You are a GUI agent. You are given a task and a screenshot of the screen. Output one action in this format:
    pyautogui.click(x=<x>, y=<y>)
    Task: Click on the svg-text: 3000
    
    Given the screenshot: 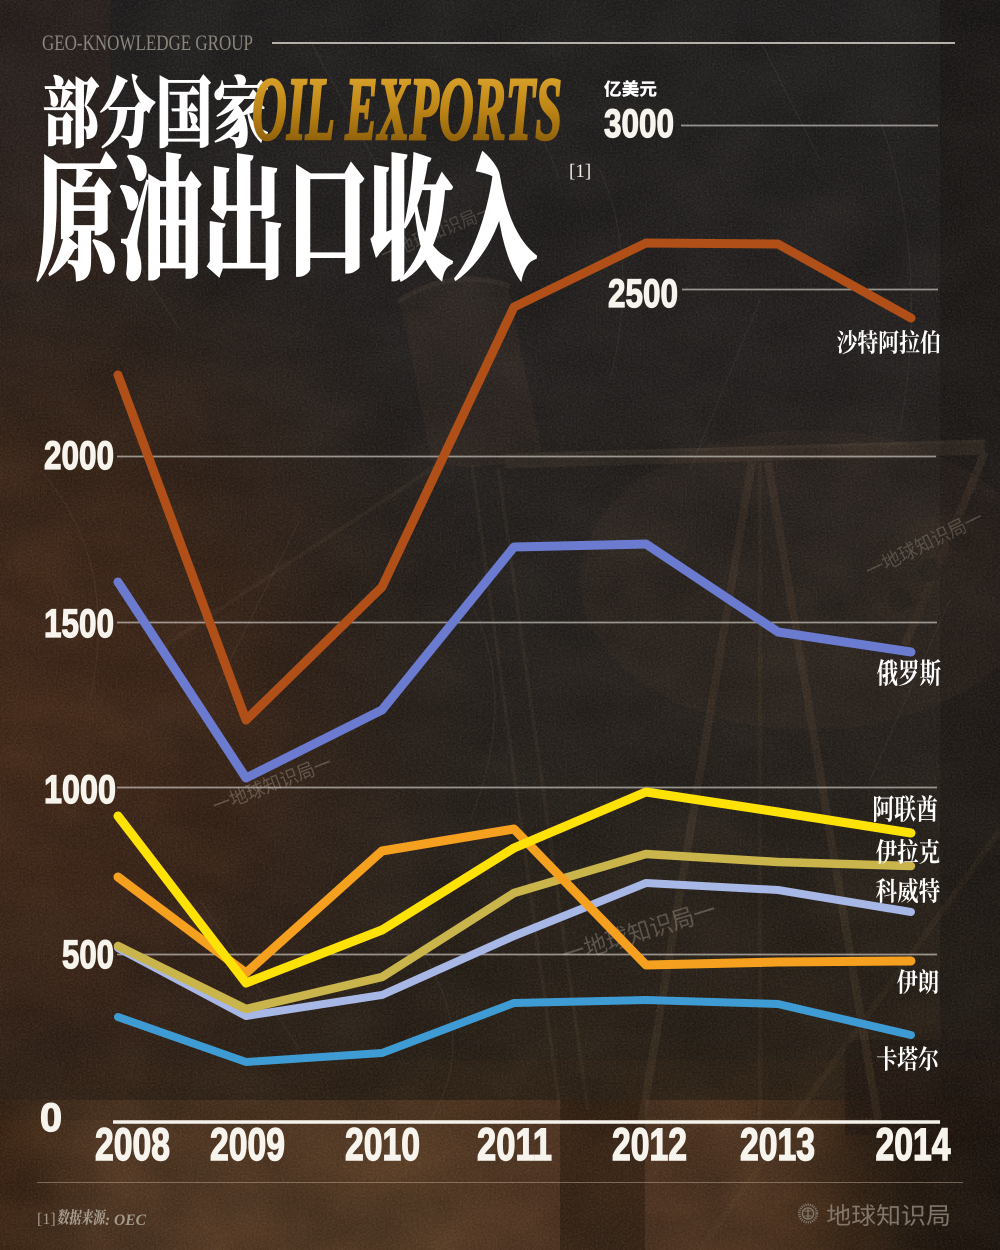 What is the action you would take?
    pyautogui.click(x=639, y=124)
    